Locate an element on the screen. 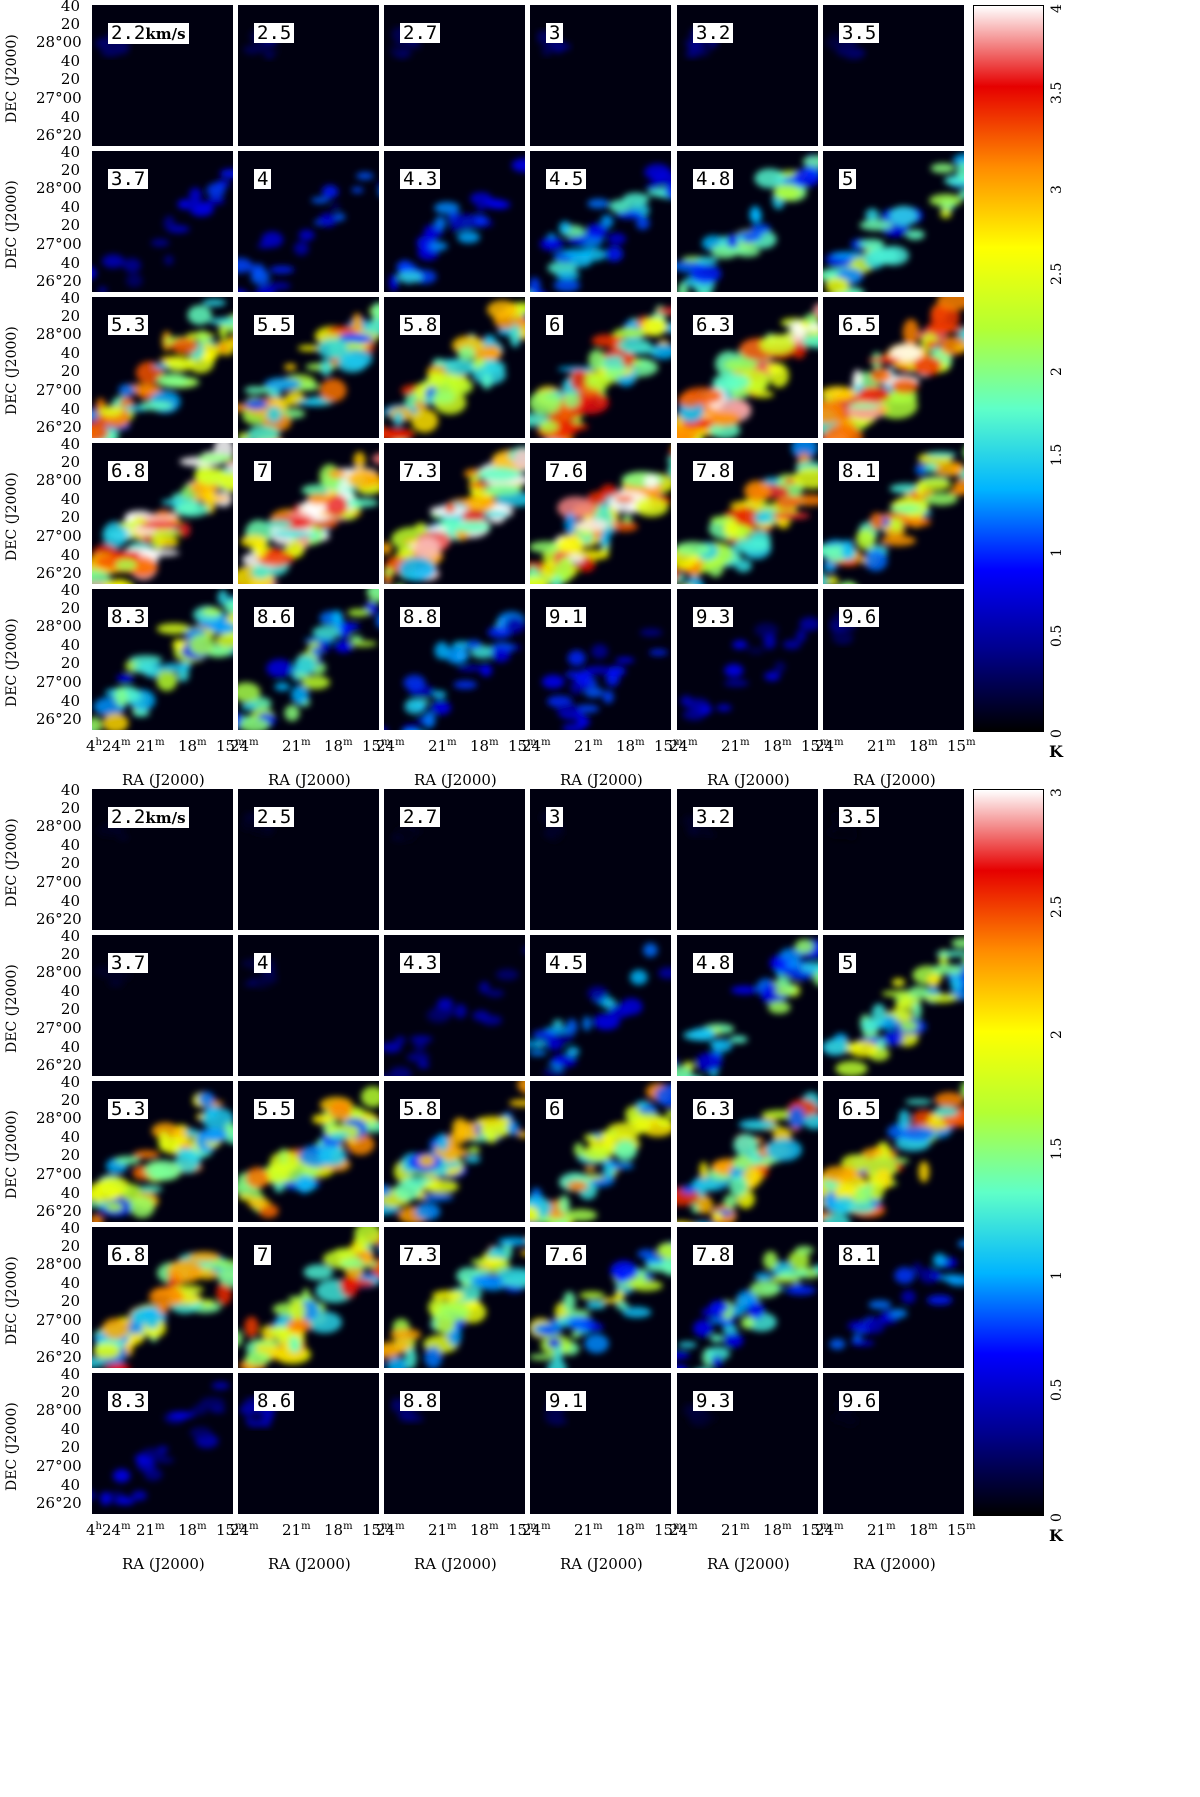 This screenshot has width=1200, height=1797. dec-tick-label: 27°00 is located at coordinates (59, 1174).